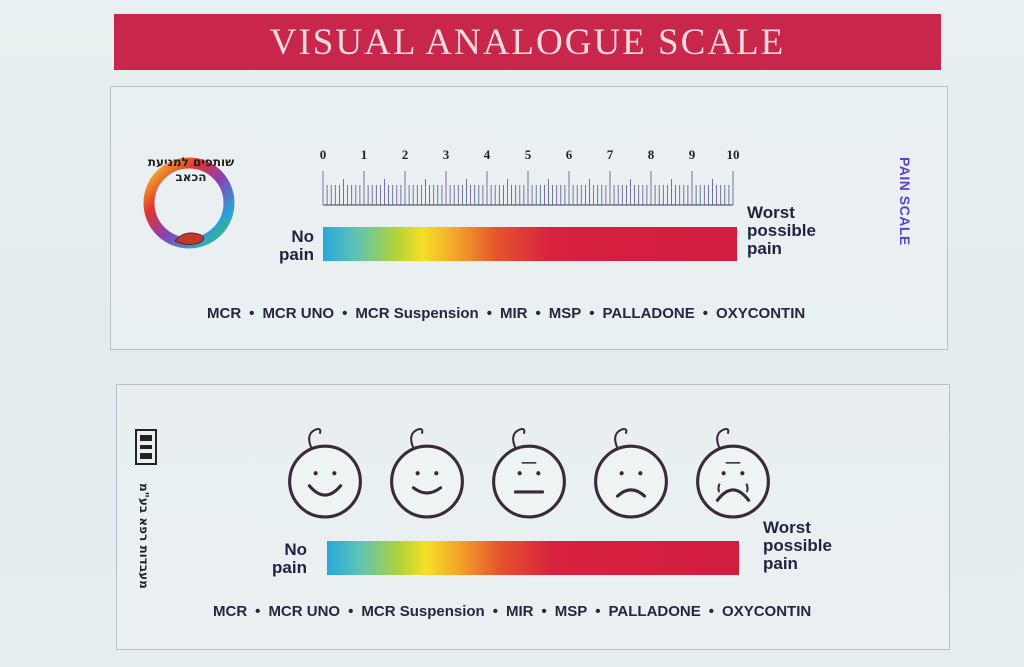 Image resolution: width=1024 pixels, height=667 pixels. I want to click on faces-row, so click(535, 470).